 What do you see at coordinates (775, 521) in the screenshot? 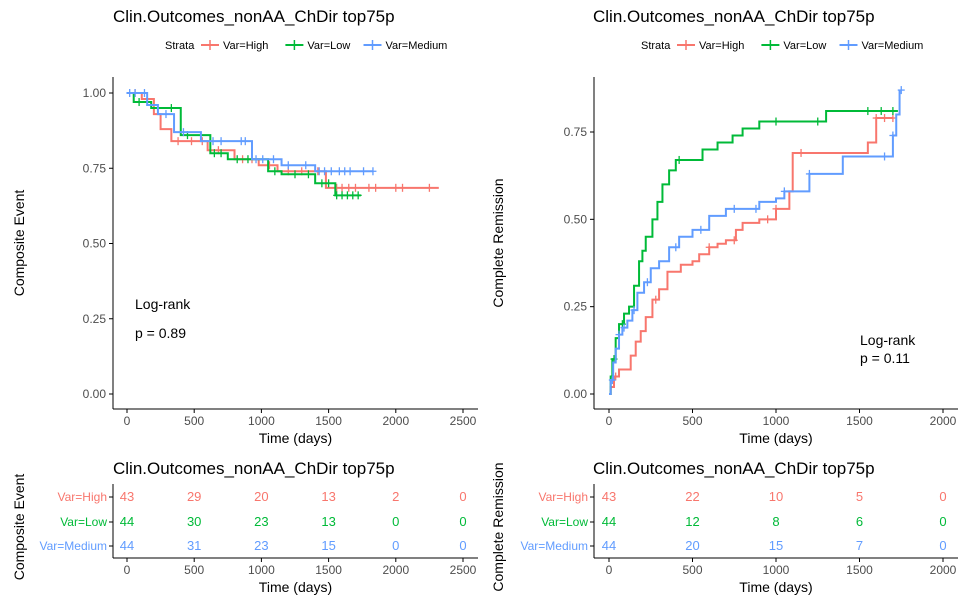
I see `risk-count: 8` at bounding box center [775, 521].